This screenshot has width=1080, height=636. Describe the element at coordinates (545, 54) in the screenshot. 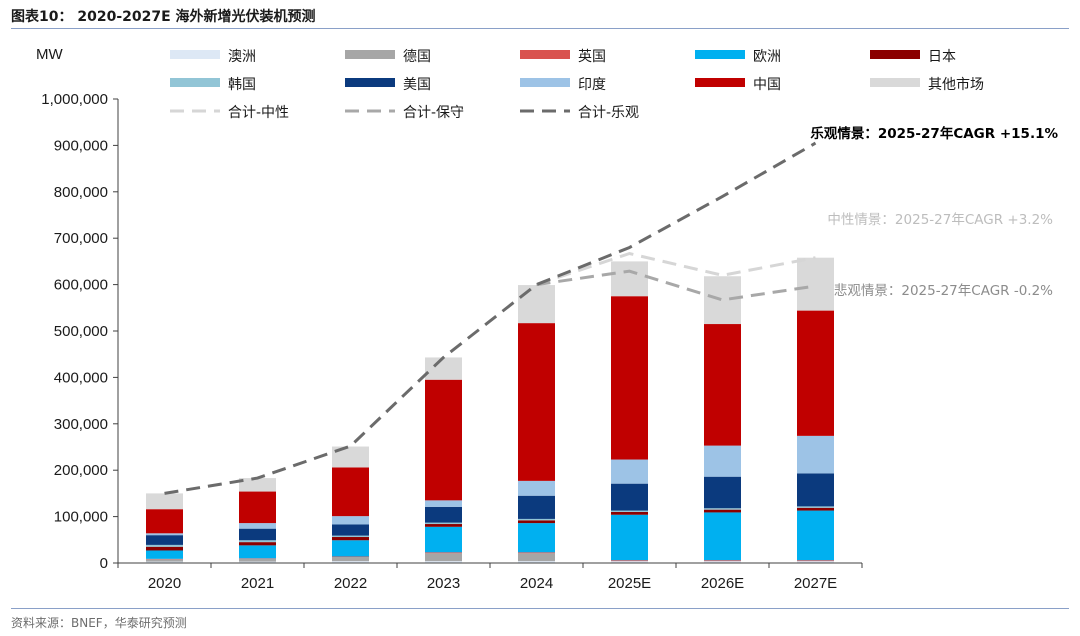

I see `legend-swatch-uk` at that location.